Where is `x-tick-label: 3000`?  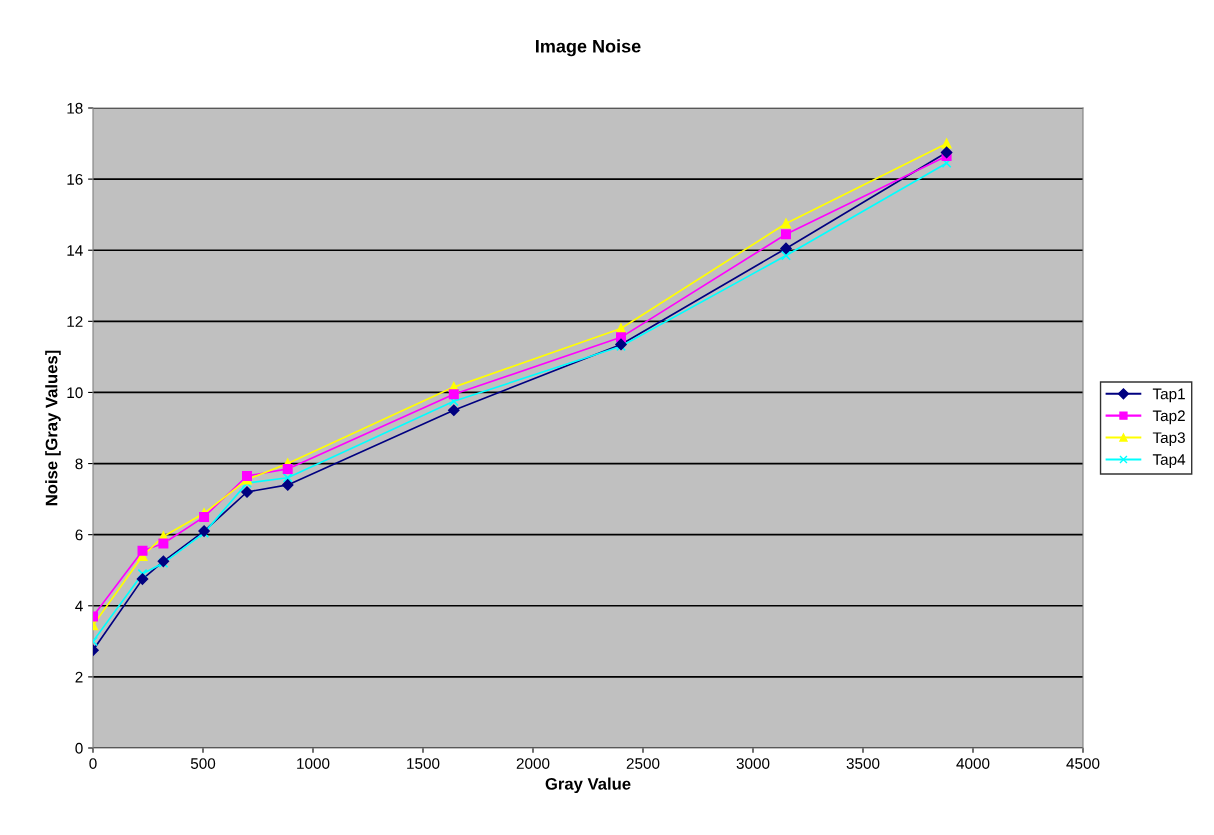 x-tick-label: 3000 is located at coordinates (753, 763).